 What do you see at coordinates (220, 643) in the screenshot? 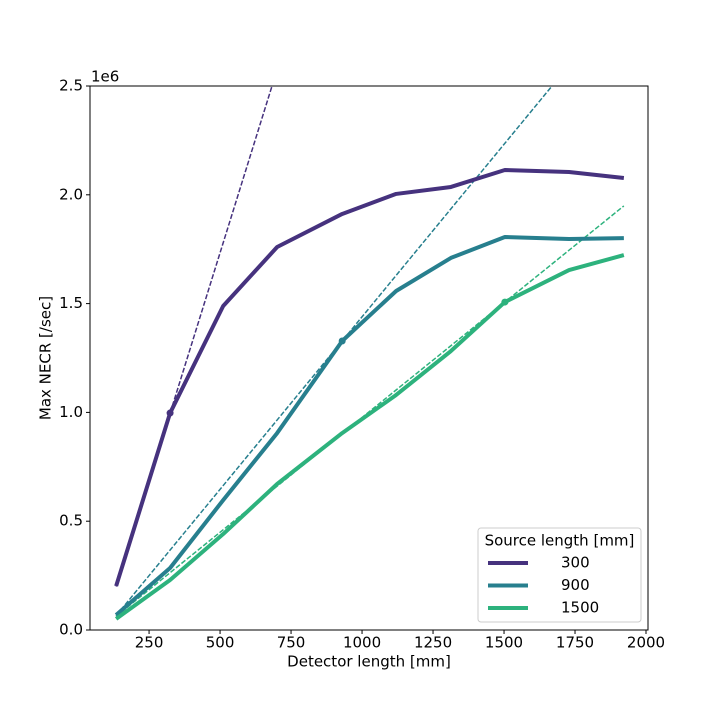
I see `x-tick-label: 500` at bounding box center [220, 643].